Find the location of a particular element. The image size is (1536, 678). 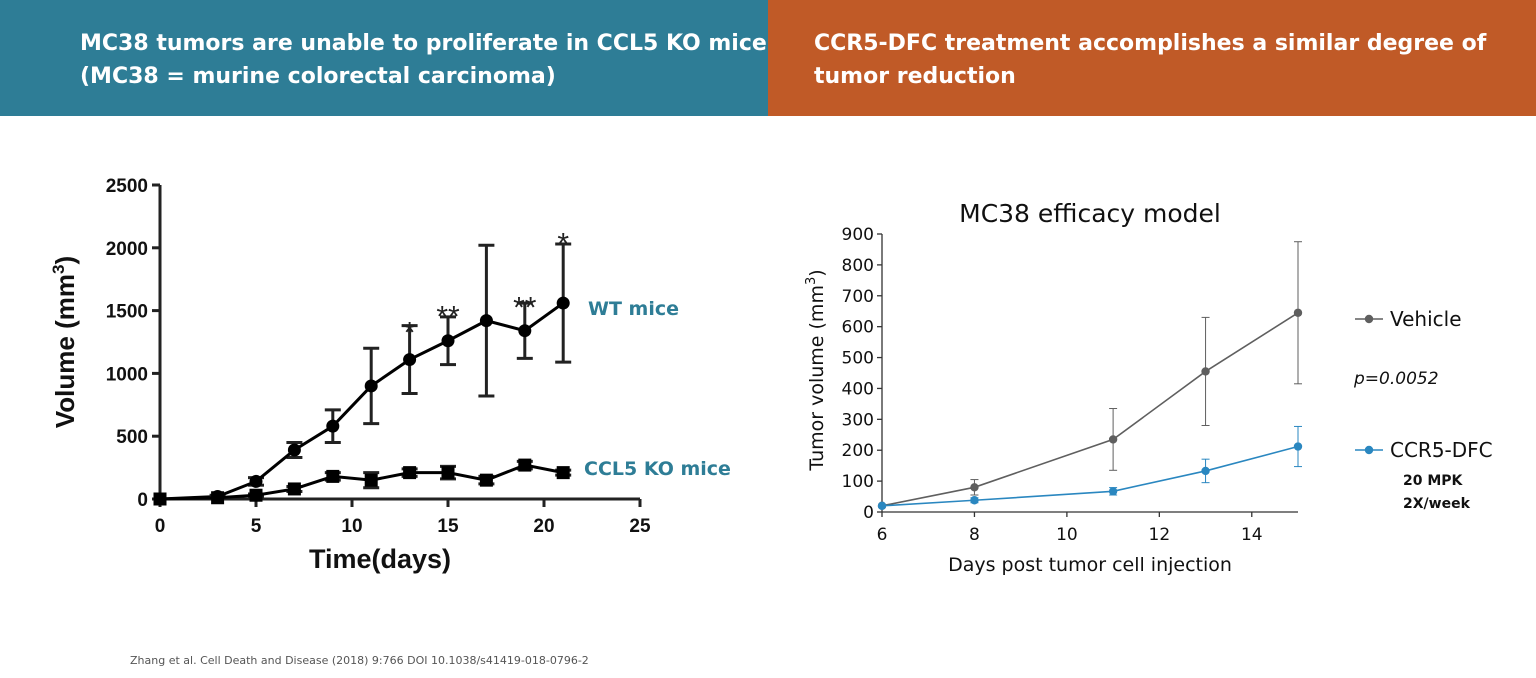

x-tick-label: 12 is located at coordinates (1160, 535).